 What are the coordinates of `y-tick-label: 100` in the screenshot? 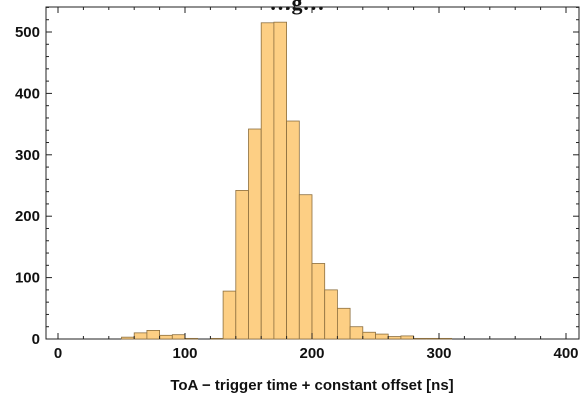 It's located at (27, 278).